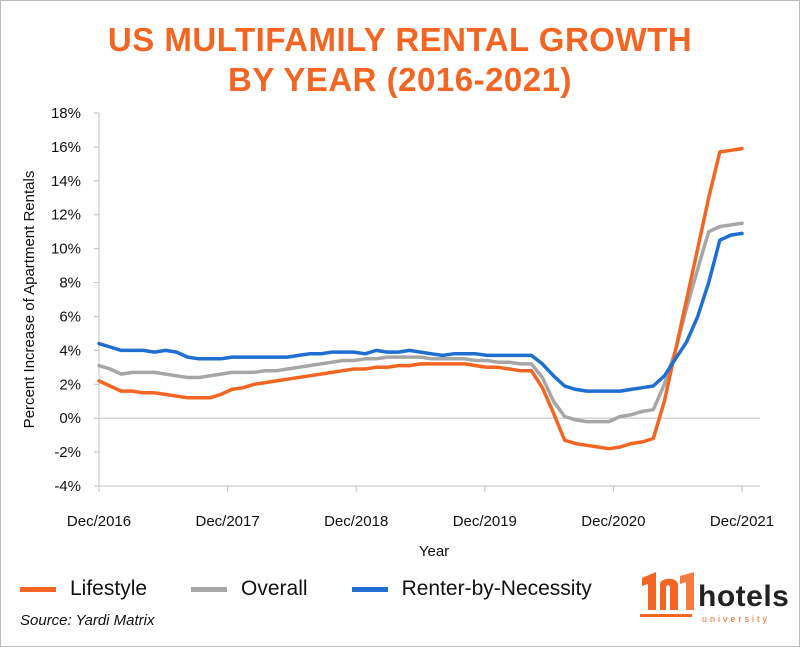 This screenshot has width=800, height=647. Describe the element at coordinates (29, 300) in the screenshot. I see `y-axis-title: Percent Increase of Apartment Rentals` at that location.